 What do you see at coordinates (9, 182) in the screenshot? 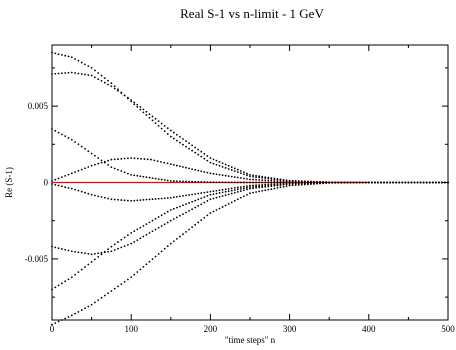
I see `y-axis-label: Re (S-1)` at bounding box center [9, 182].